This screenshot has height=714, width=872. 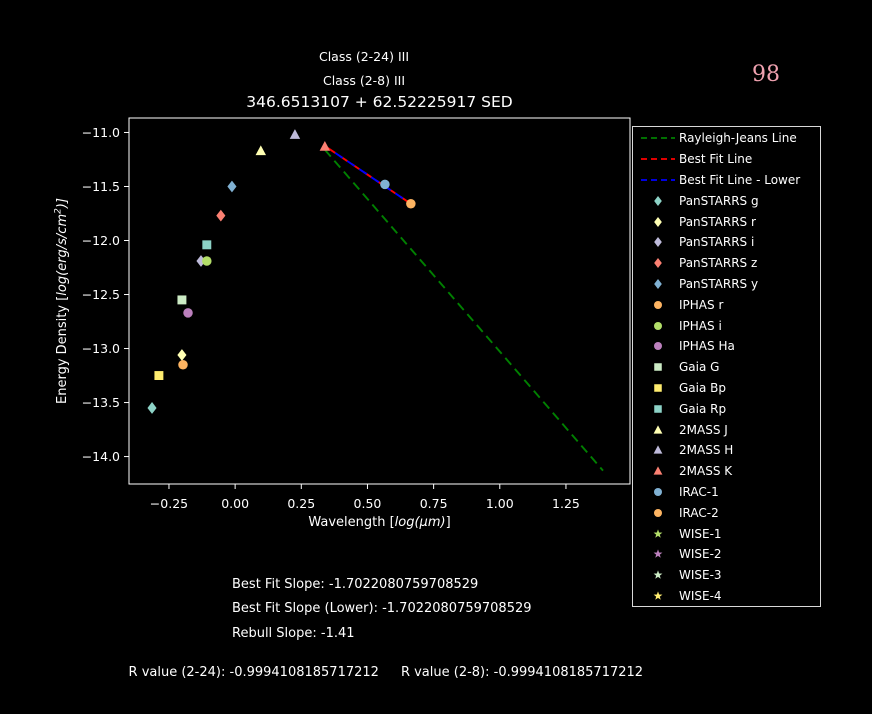 I want to click on marker-gaia-g, so click(x=182, y=300).